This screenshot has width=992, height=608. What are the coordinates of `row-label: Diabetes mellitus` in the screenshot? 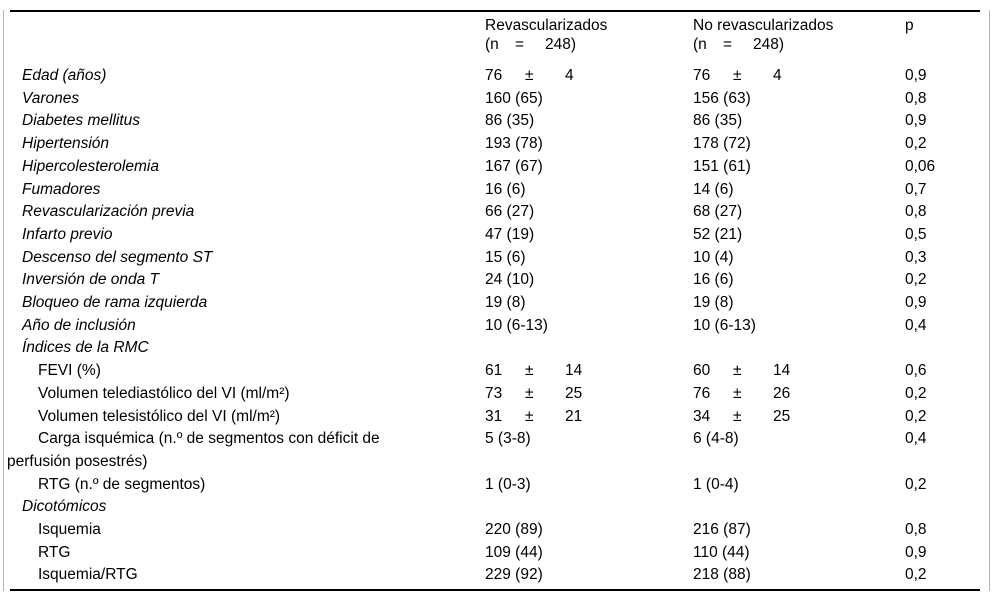 It's located at (81, 121).